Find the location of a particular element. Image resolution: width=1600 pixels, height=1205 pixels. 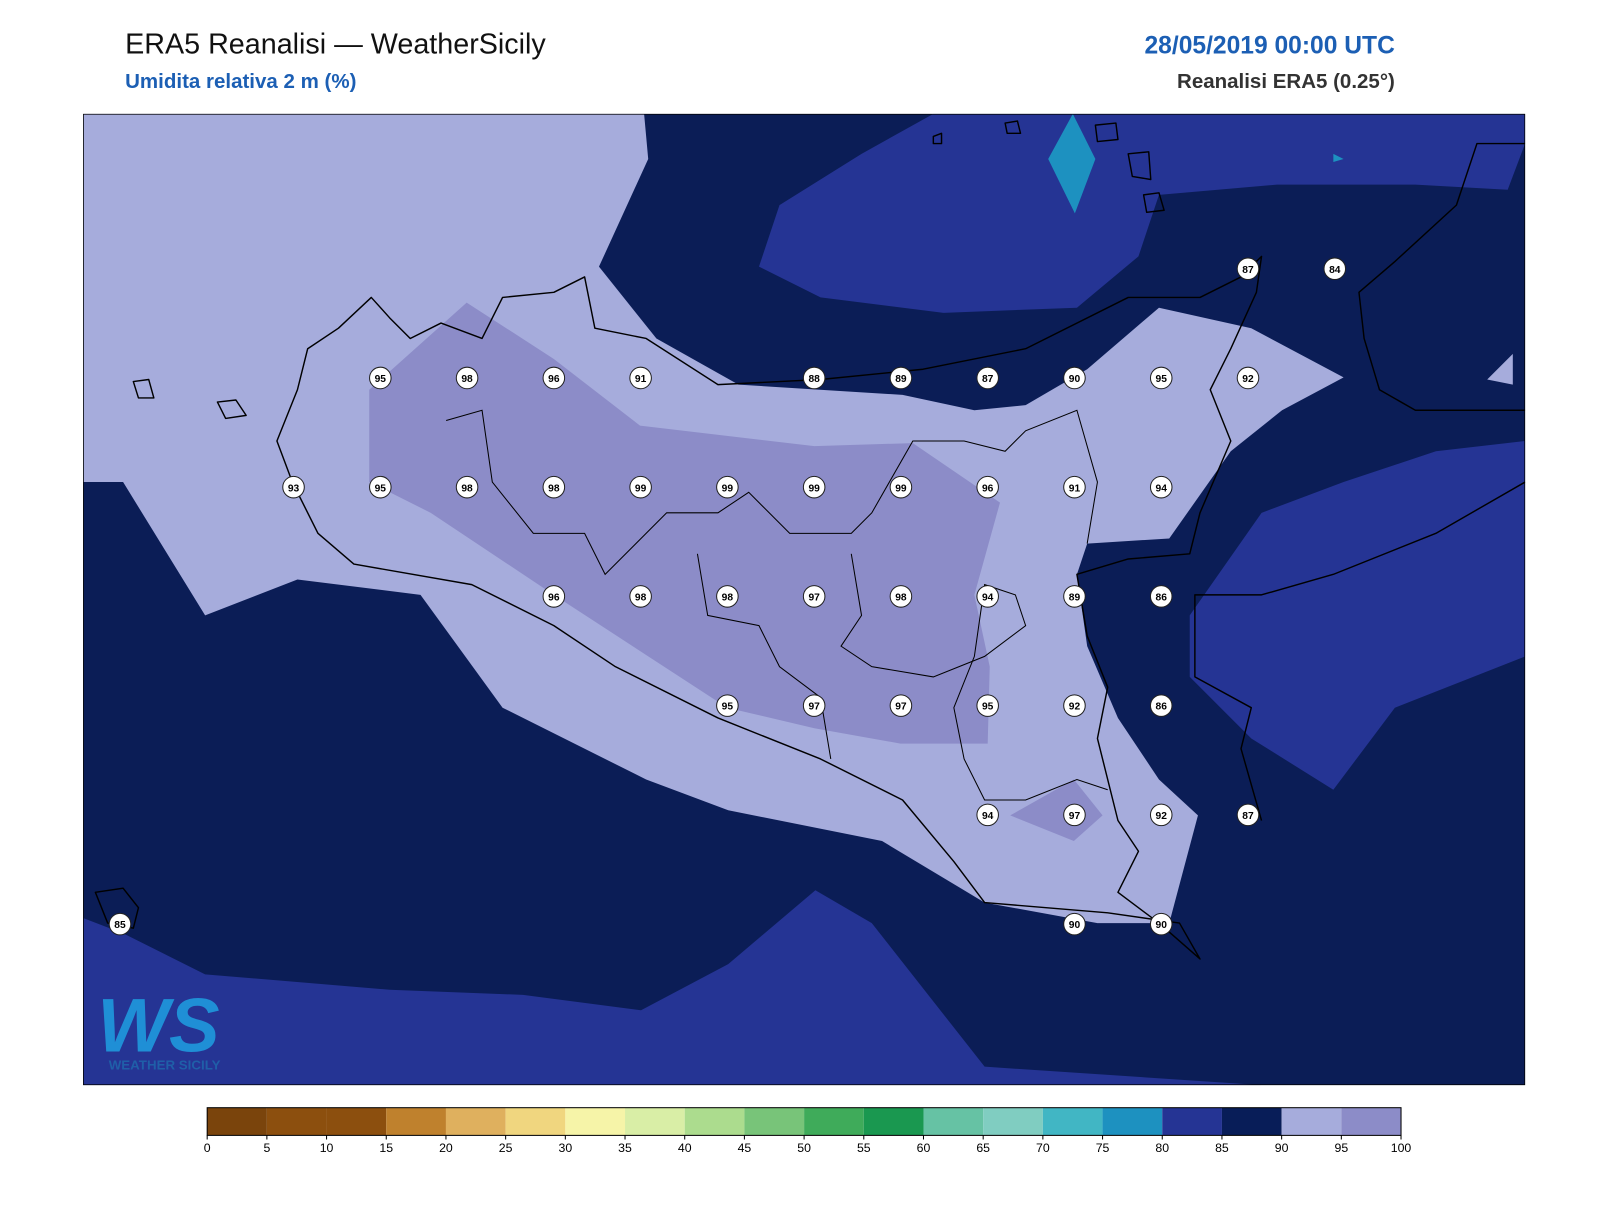

logo-mark: WS is located at coordinates (158, 1025).